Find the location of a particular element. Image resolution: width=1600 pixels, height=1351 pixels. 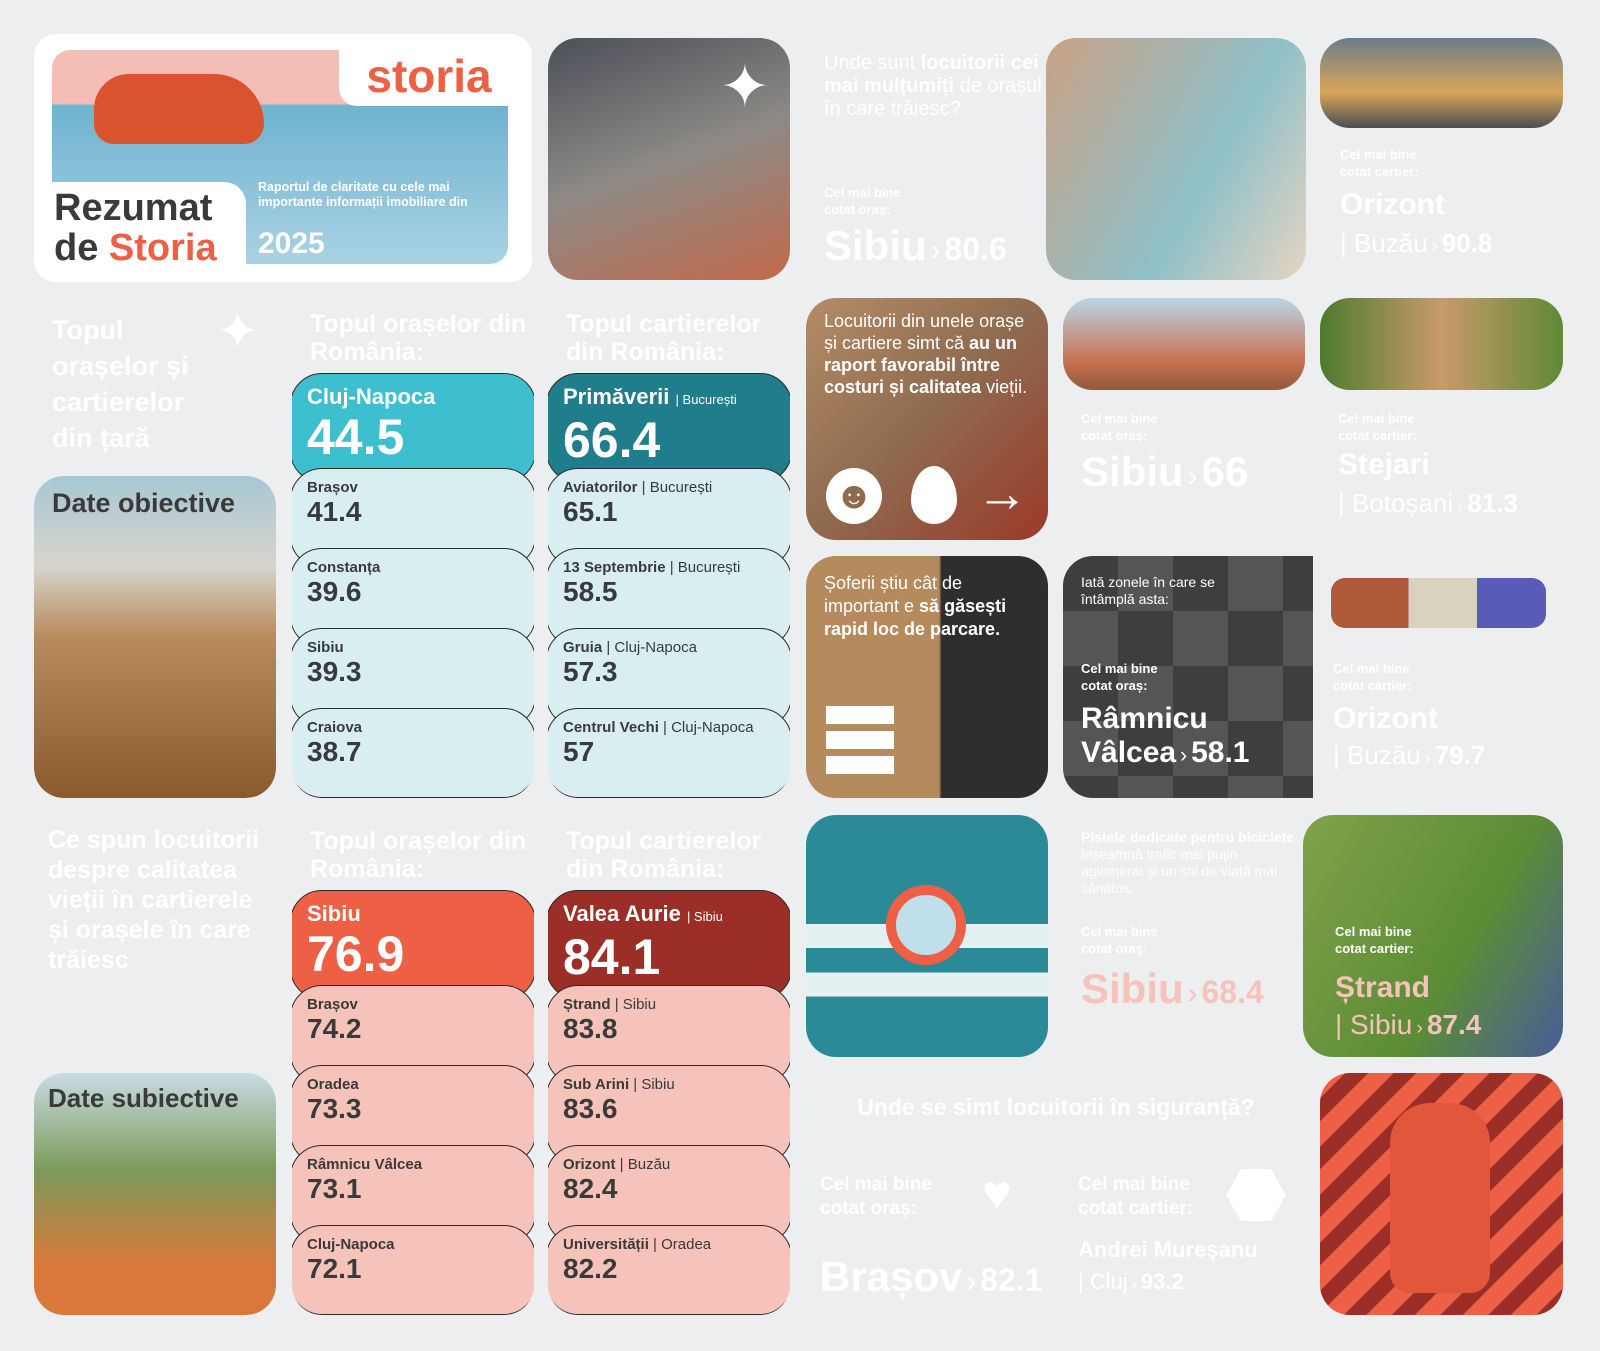

nb-score: | Botoșani › 81.3 is located at coordinates (1428, 503).